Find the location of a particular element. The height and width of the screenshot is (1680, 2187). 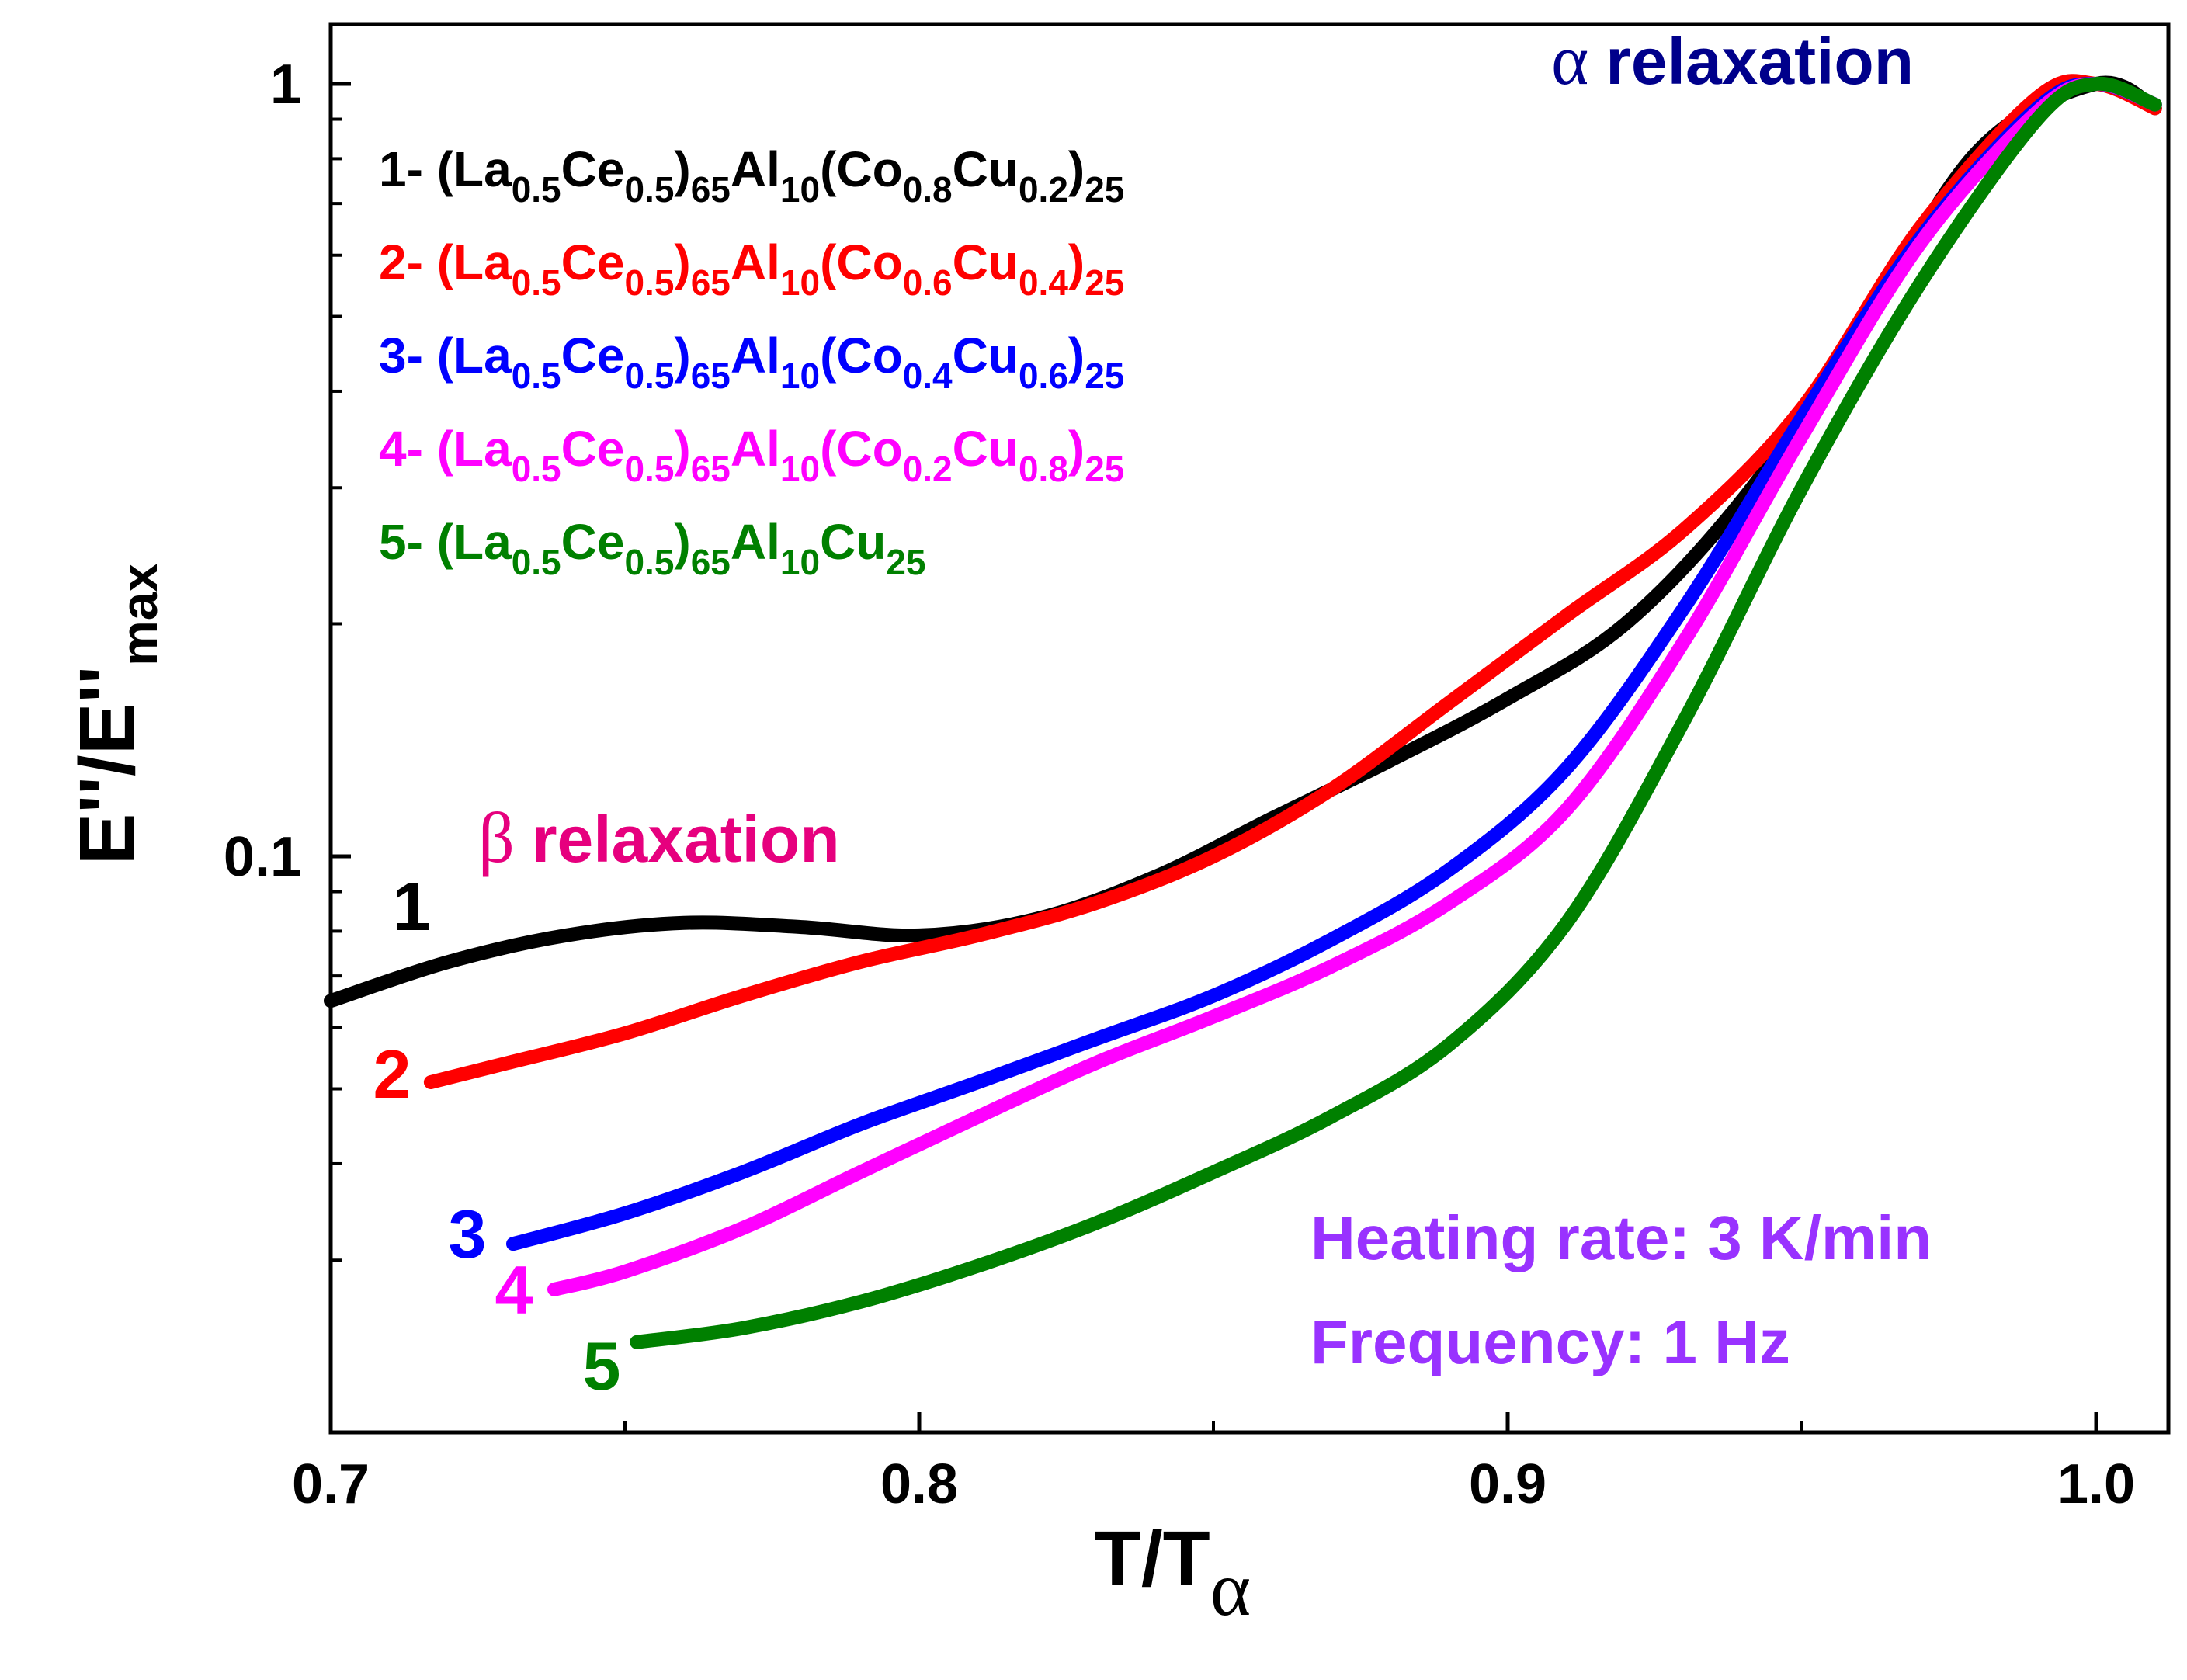

alpha-symbol: α is located at coordinates (1569, 59).